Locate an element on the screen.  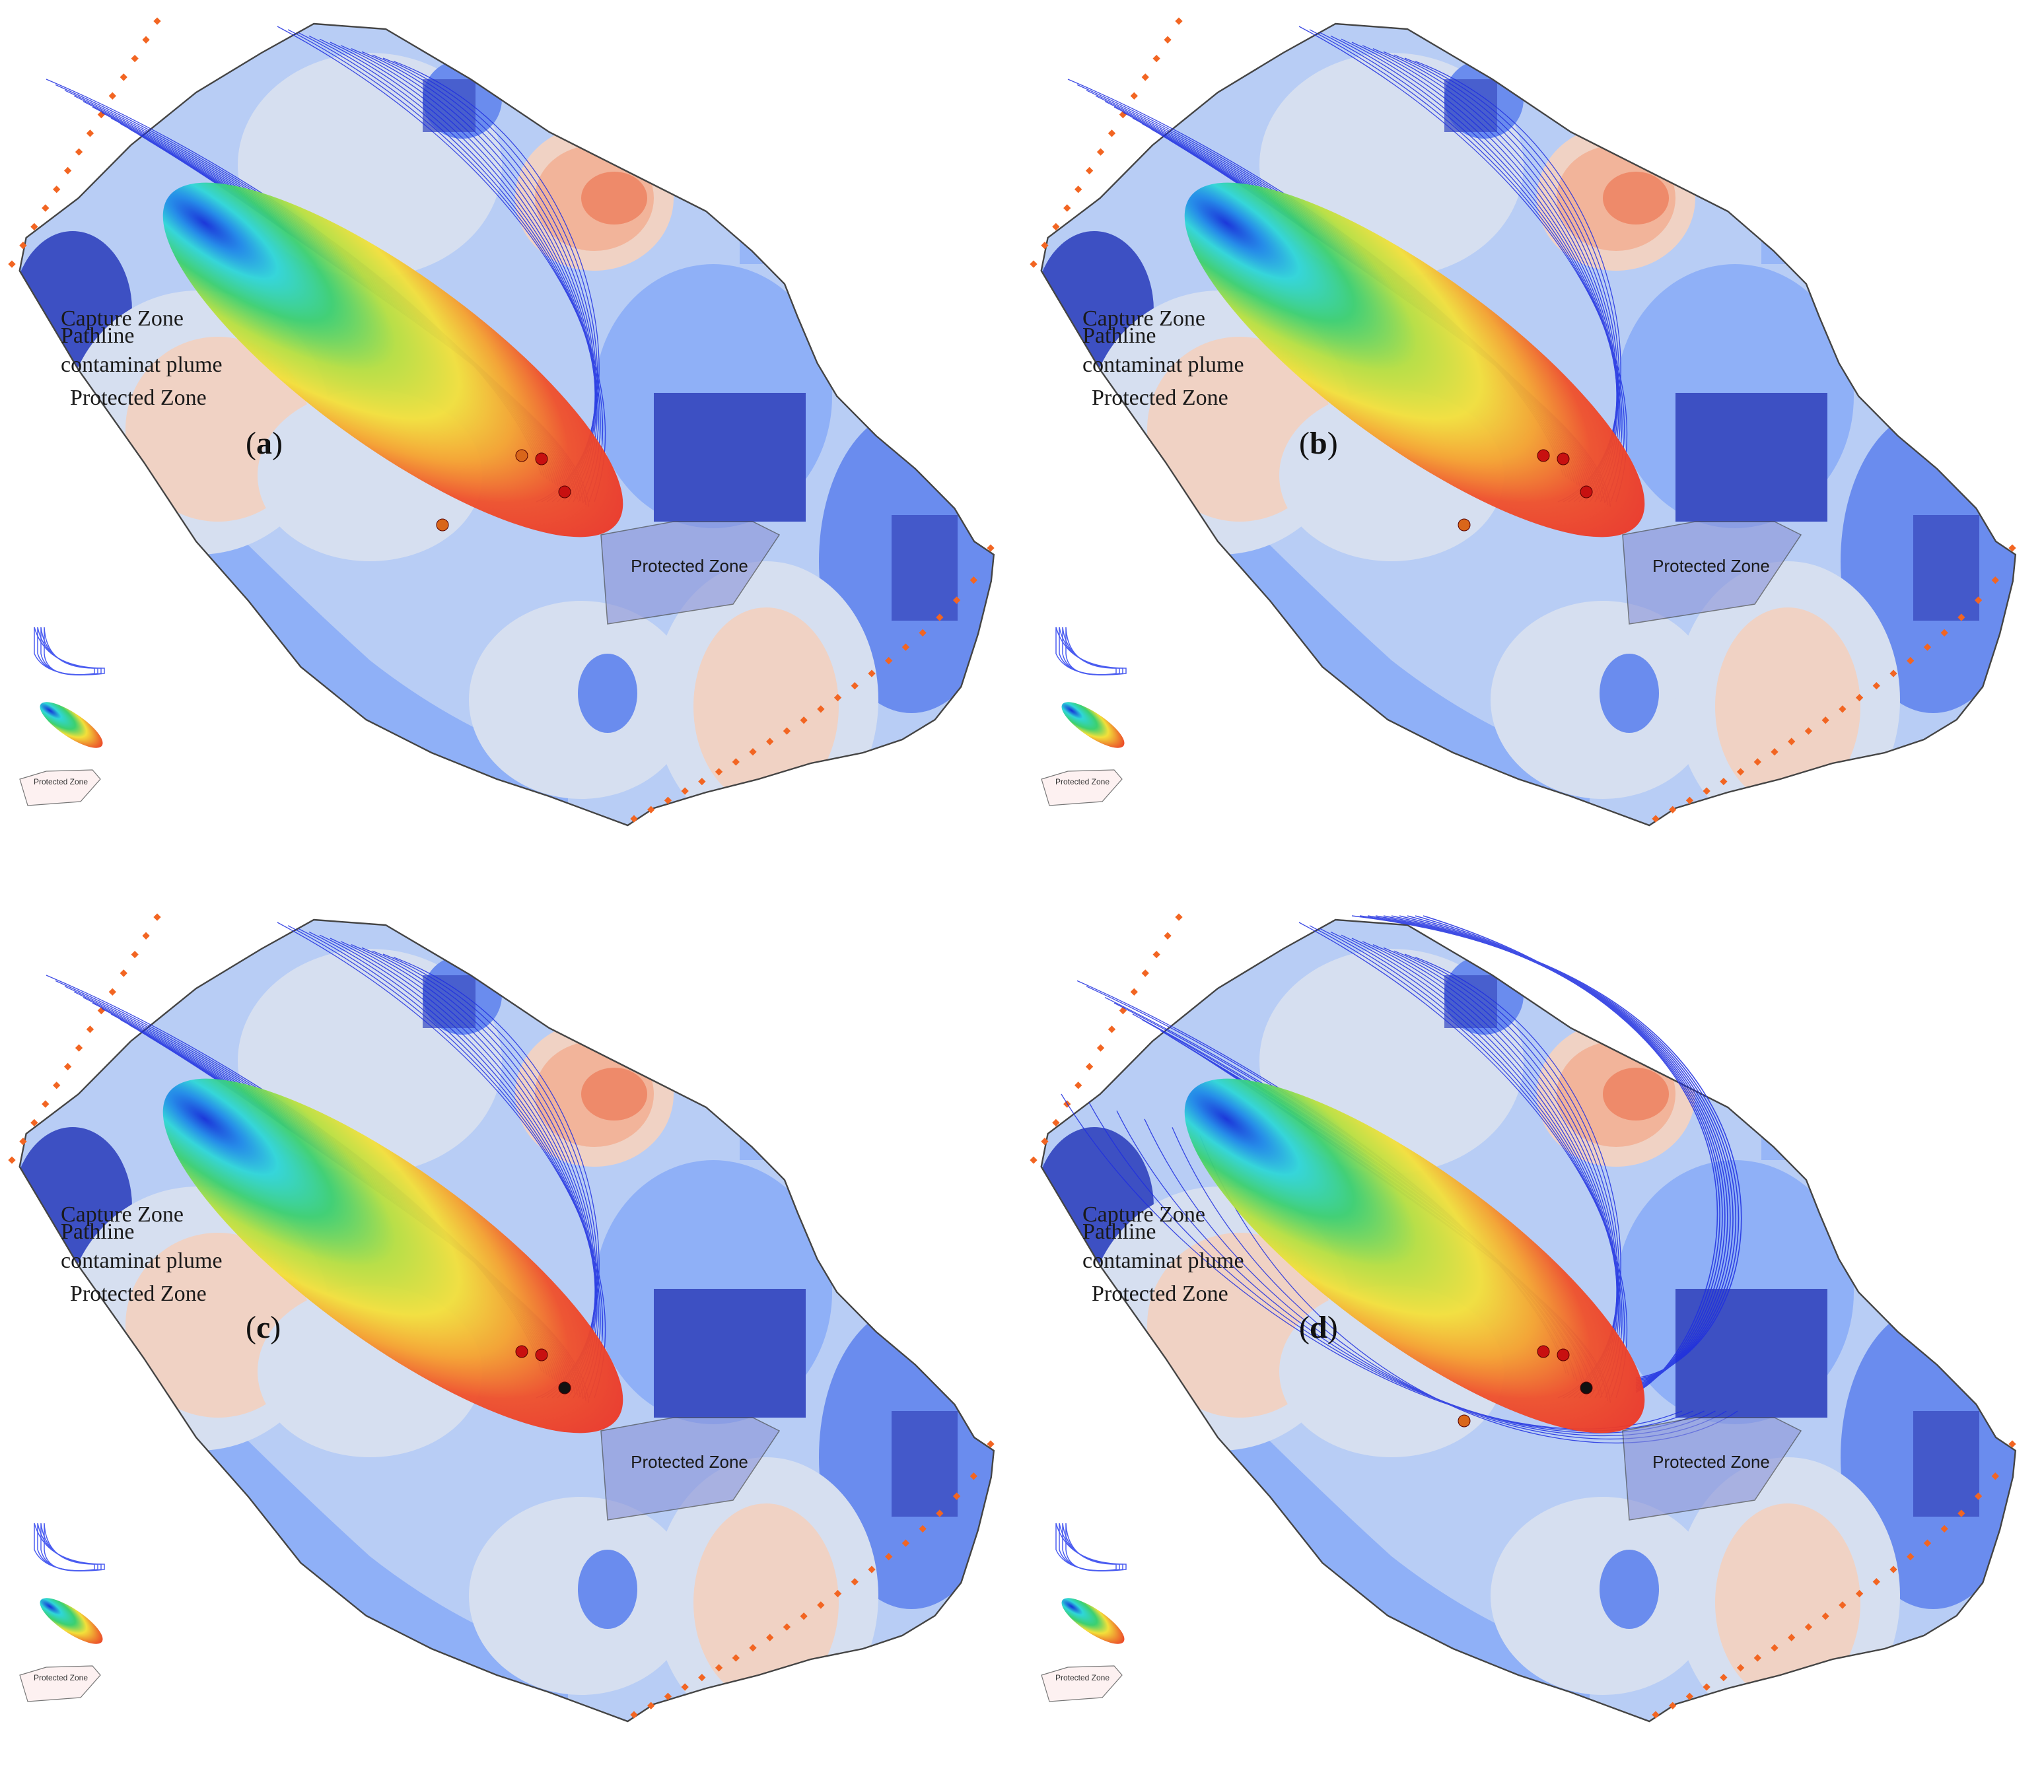
legend-pathline-label: Pathline is located at coordinates (98, 336).